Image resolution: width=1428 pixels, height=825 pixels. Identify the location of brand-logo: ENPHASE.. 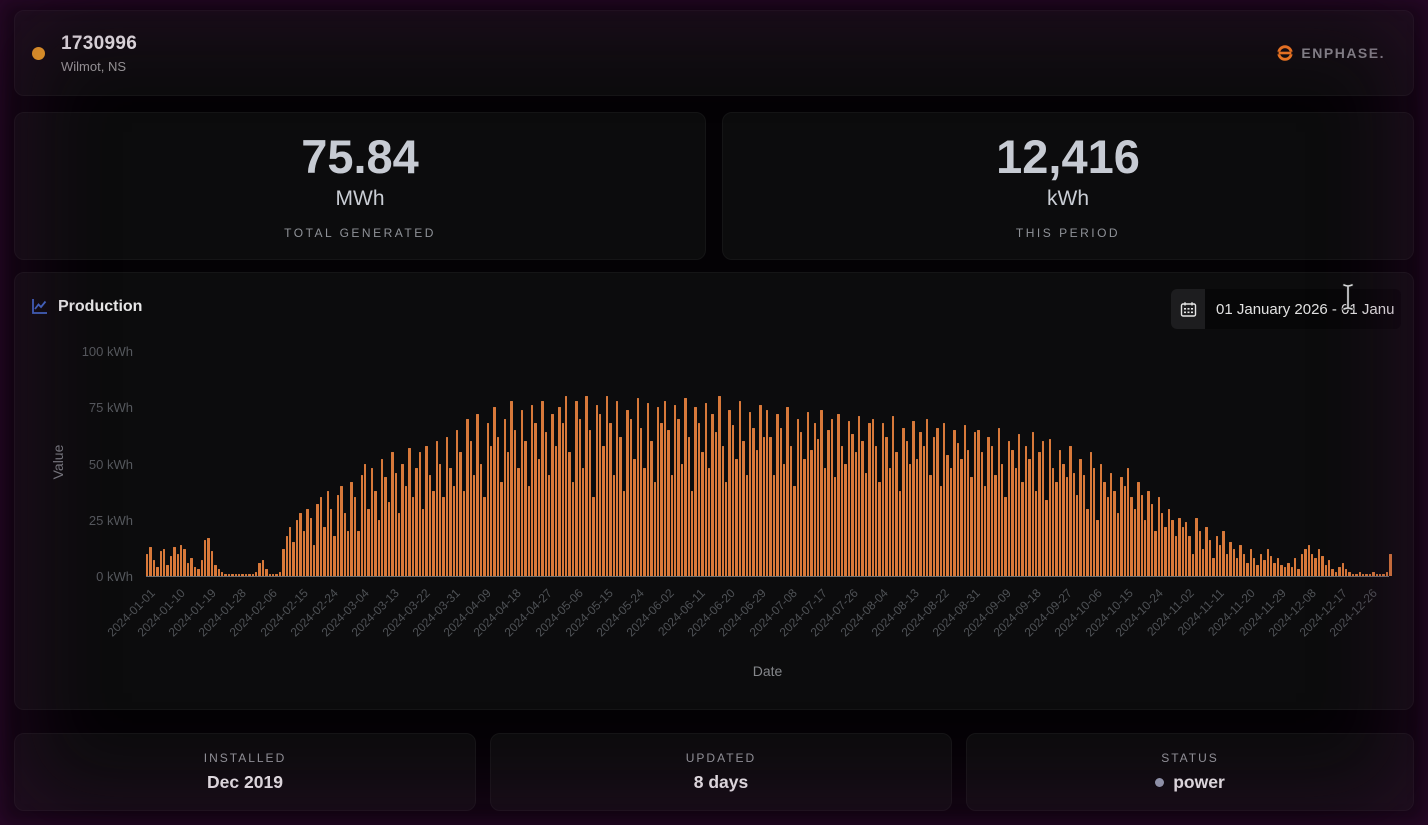
(1330, 53).